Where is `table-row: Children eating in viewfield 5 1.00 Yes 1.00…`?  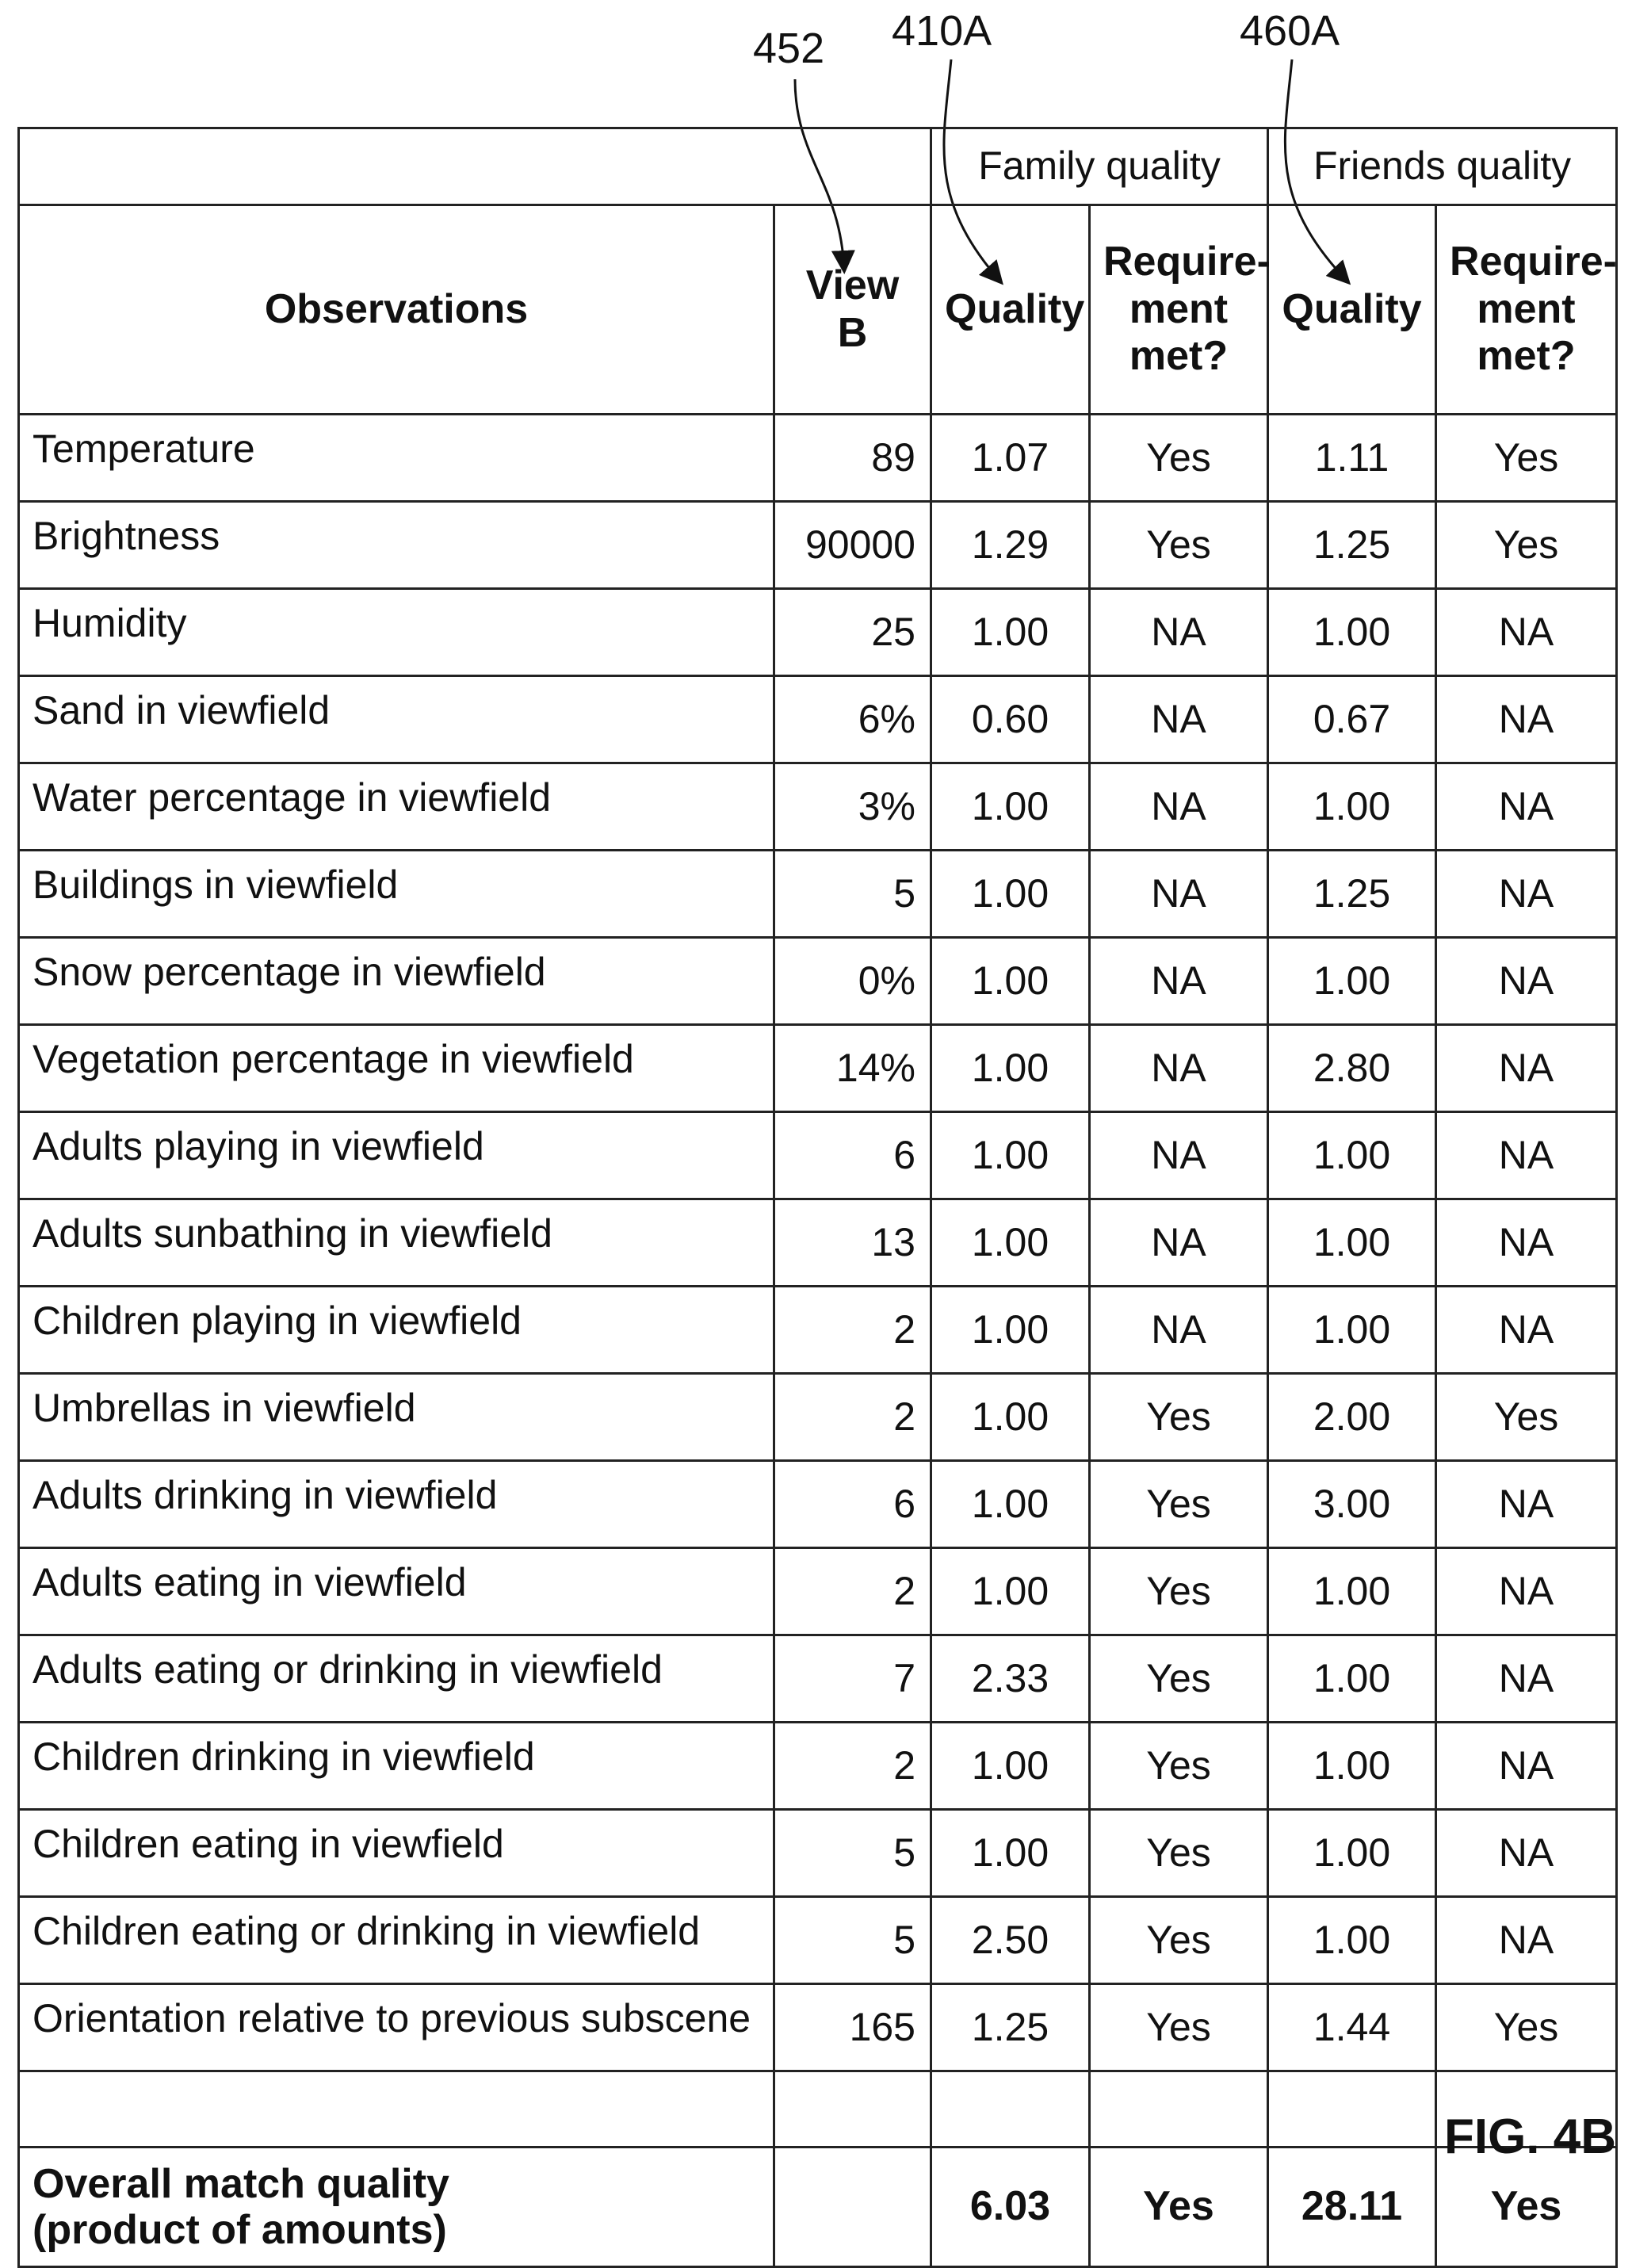 table-row: Children eating in viewfield 5 1.00 Yes 1.00… is located at coordinates (818, 1853).